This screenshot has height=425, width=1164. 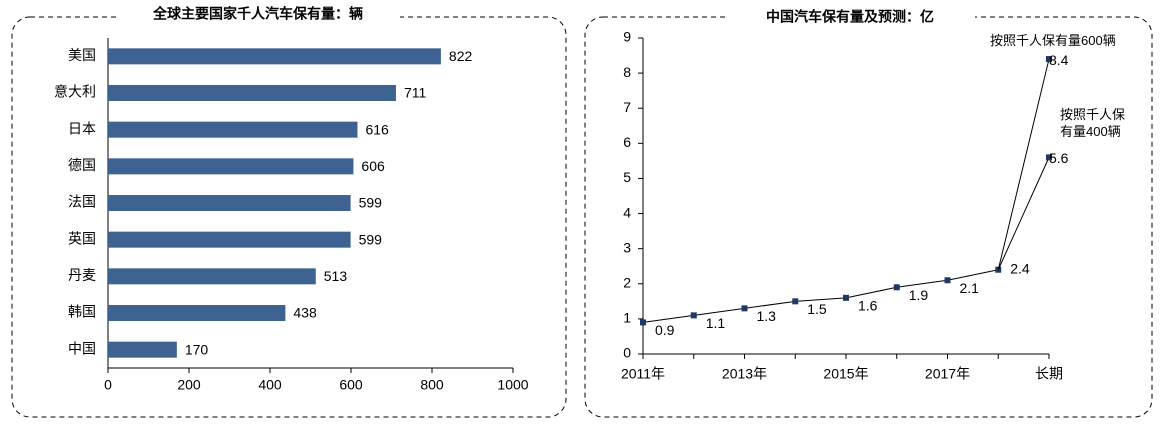 What do you see at coordinates (947, 374) in the screenshot?
I see `x-tick-label: 2017年` at bounding box center [947, 374].